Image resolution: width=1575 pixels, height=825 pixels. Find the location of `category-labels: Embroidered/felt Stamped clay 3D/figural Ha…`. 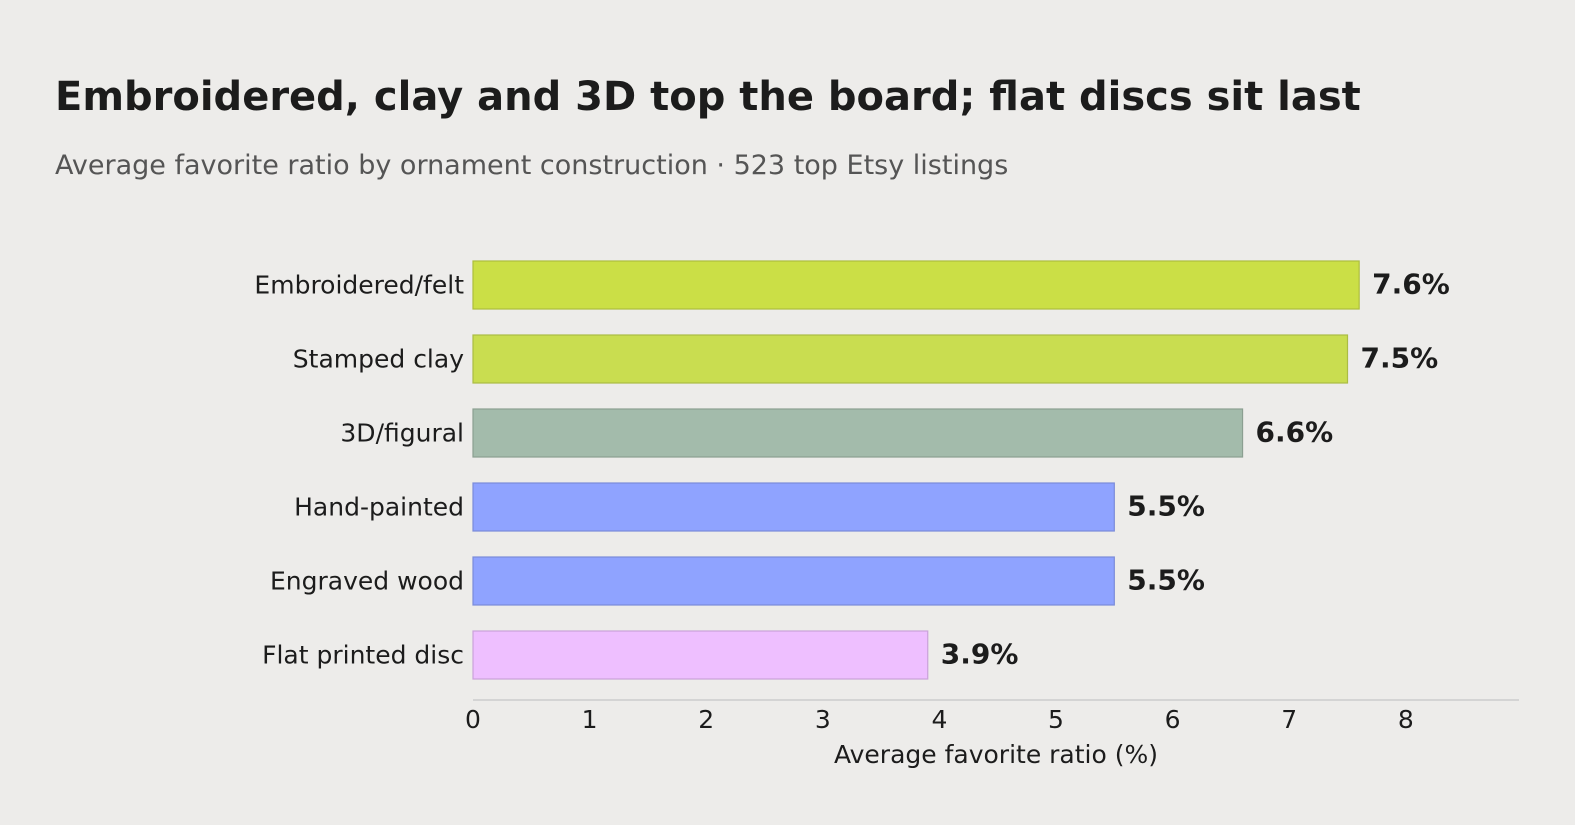

category-labels: Embroidered/felt Stamped clay 3D/figural Ha… is located at coordinates (359, 470).